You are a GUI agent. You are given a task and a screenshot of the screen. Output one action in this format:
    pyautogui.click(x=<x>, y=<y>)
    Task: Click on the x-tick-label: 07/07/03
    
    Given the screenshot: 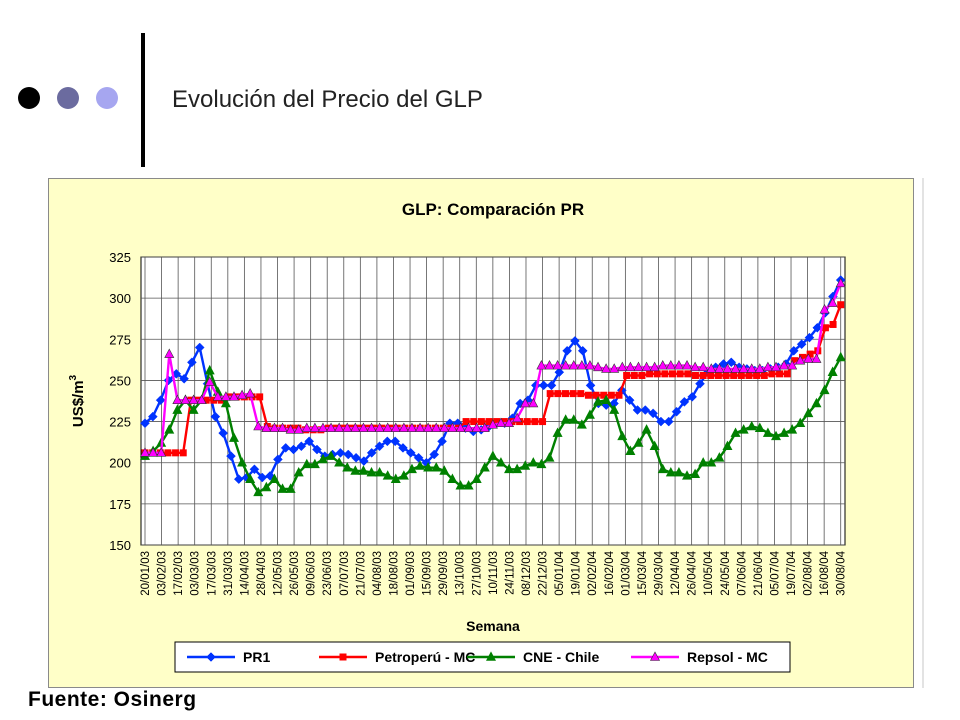 What is the action you would take?
    pyautogui.click(x=345, y=573)
    